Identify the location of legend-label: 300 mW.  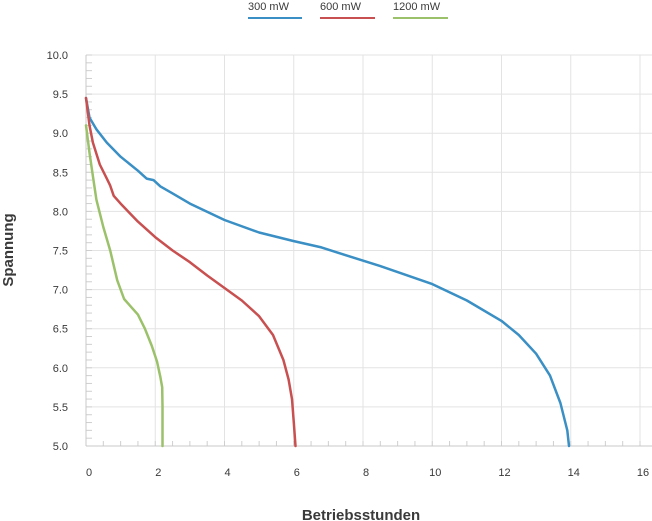
(269, 7).